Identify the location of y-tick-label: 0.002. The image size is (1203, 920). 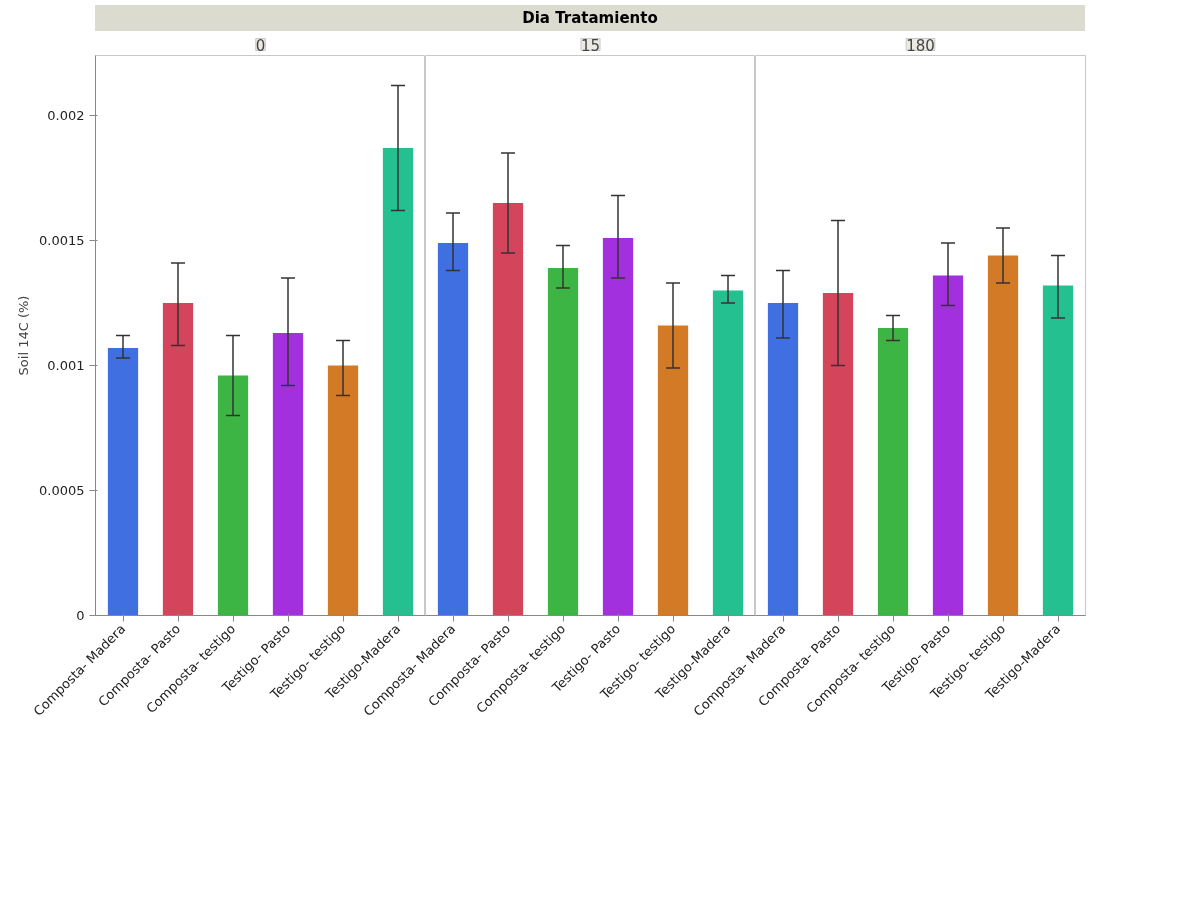
(66, 115).